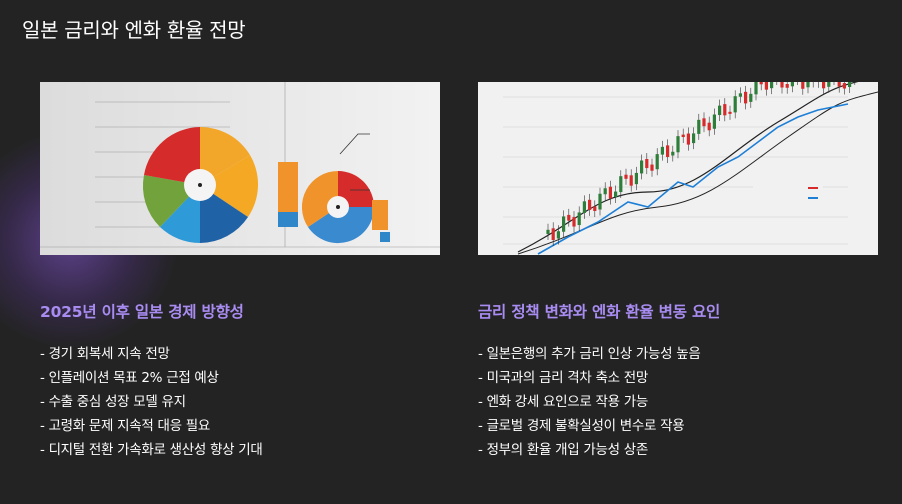 This screenshot has height=504, width=902. I want to click on bullet-item: - 일본은행의 추가 금리 인상 가능성 높음, so click(589, 354).